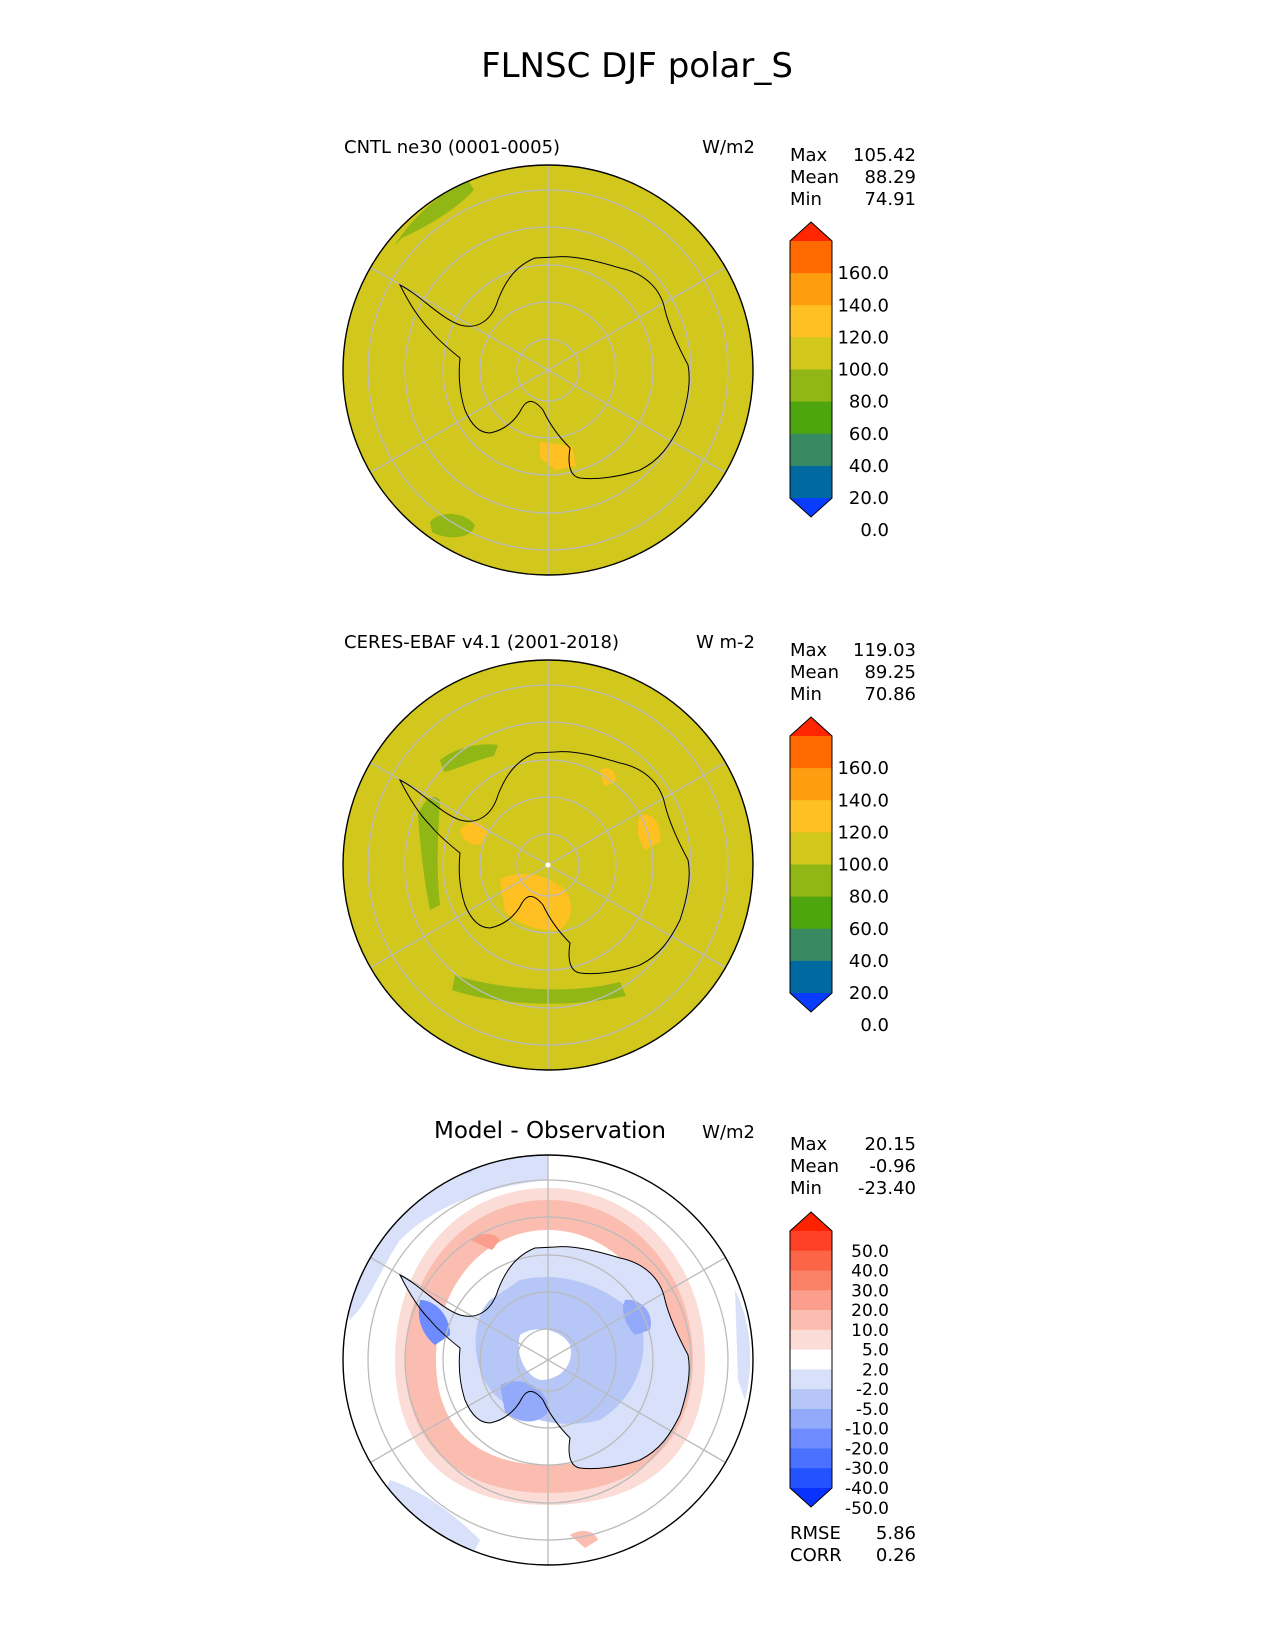  I want to click on colorbar-tick-label: 100.0, so click(863, 370).